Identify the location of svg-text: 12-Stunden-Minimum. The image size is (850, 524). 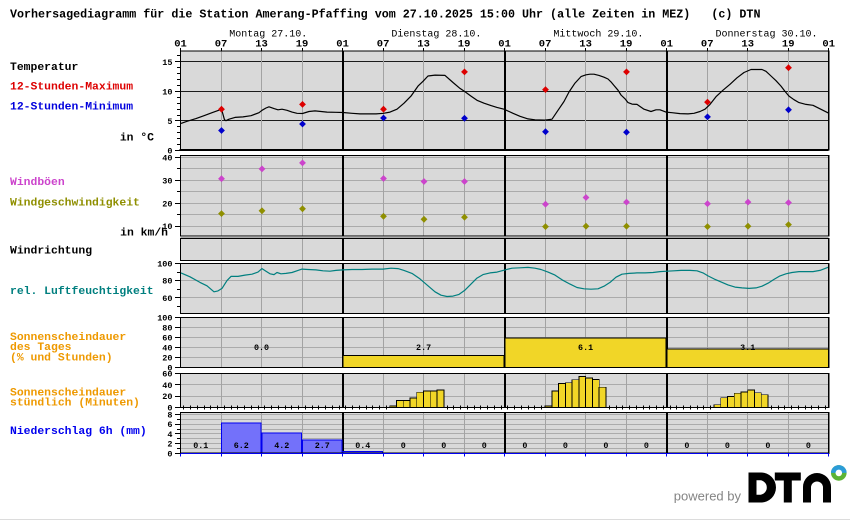
(71, 108).